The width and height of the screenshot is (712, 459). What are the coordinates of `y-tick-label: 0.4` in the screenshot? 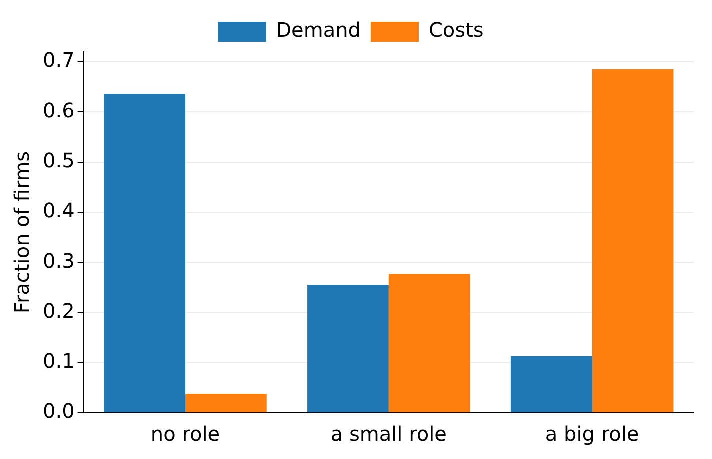 It's located at (58, 210).